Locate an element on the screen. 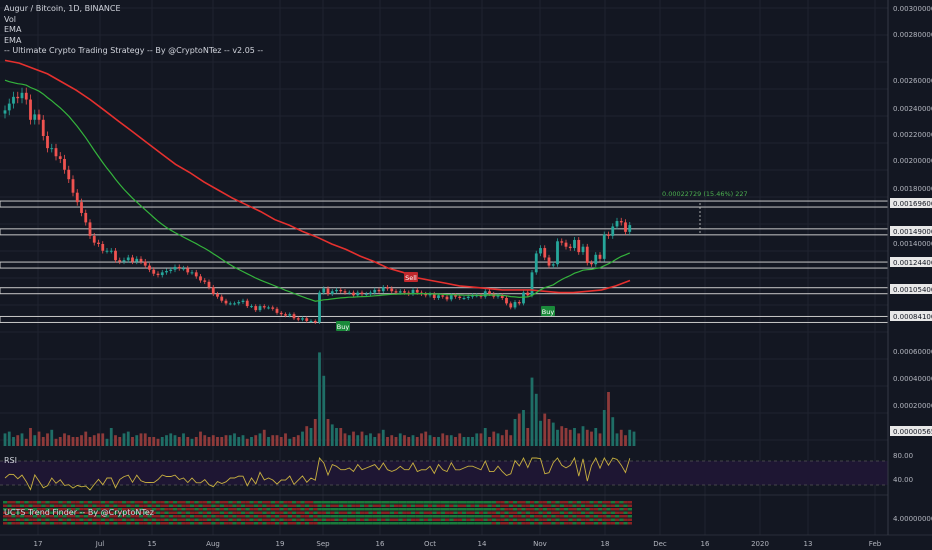 The height and width of the screenshot is (550, 932). price-tick-label: 0.00084100 is located at coordinates (912, 317).